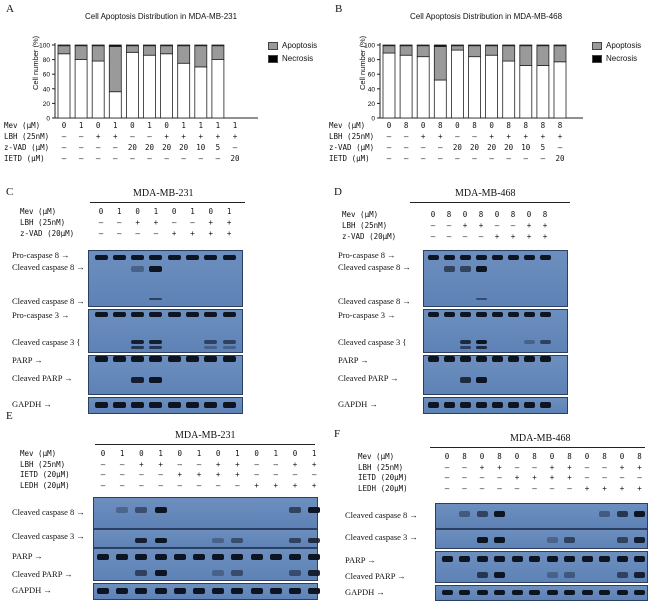 This screenshot has height=602, width=650. Describe the element at coordinates (372, 75) in the screenshot. I see `y-tick-label: 60` at that location.